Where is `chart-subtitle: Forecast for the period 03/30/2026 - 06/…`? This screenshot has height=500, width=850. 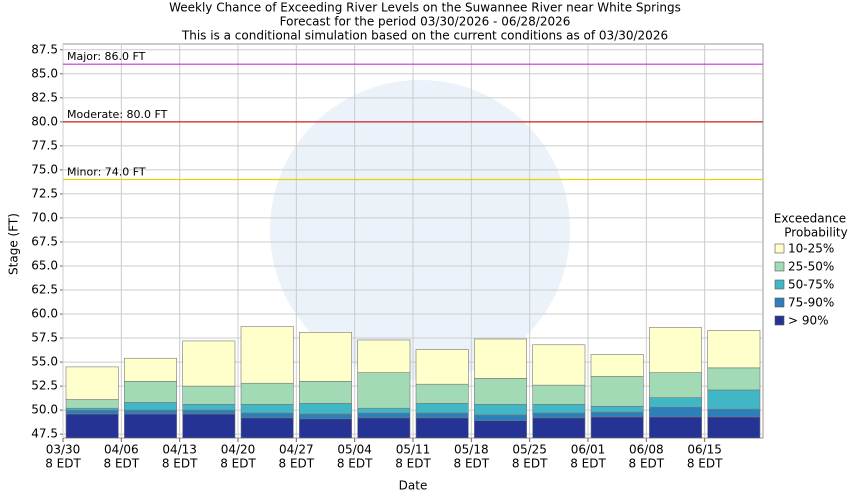 chart-subtitle: Forecast for the period 03/30/2026 - 06/… is located at coordinates (425, 22).